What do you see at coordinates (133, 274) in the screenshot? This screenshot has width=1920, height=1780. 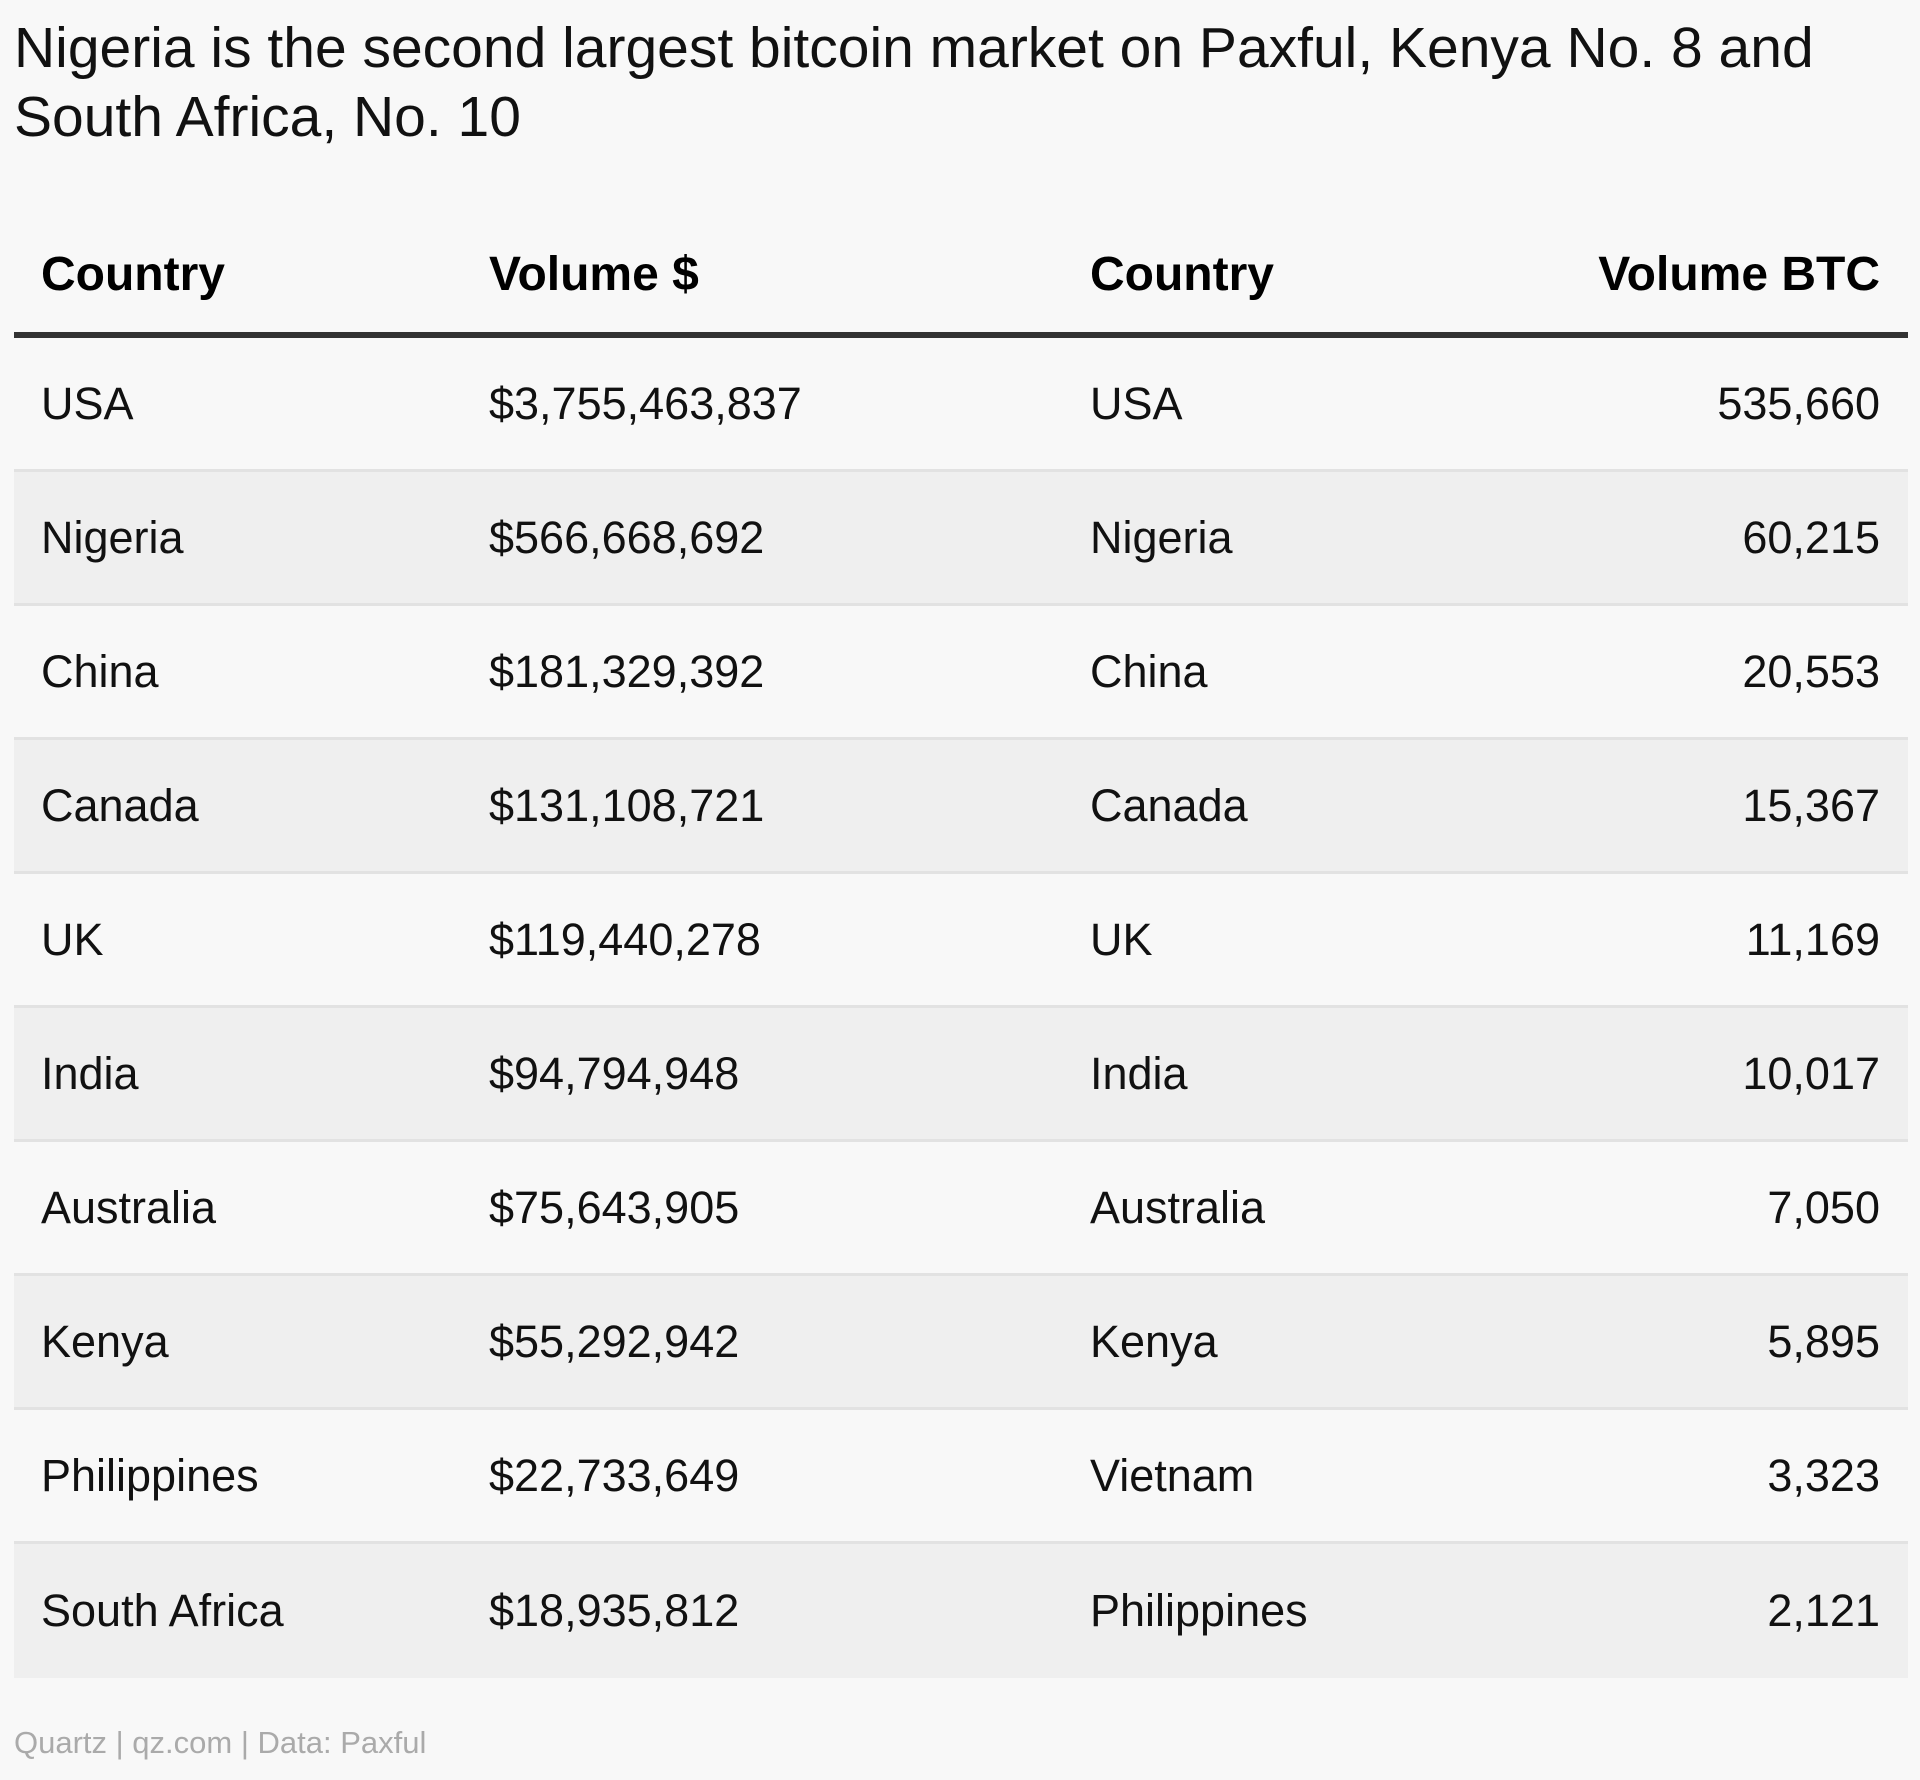 I see `header-country-usd: Country` at bounding box center [133, 274].